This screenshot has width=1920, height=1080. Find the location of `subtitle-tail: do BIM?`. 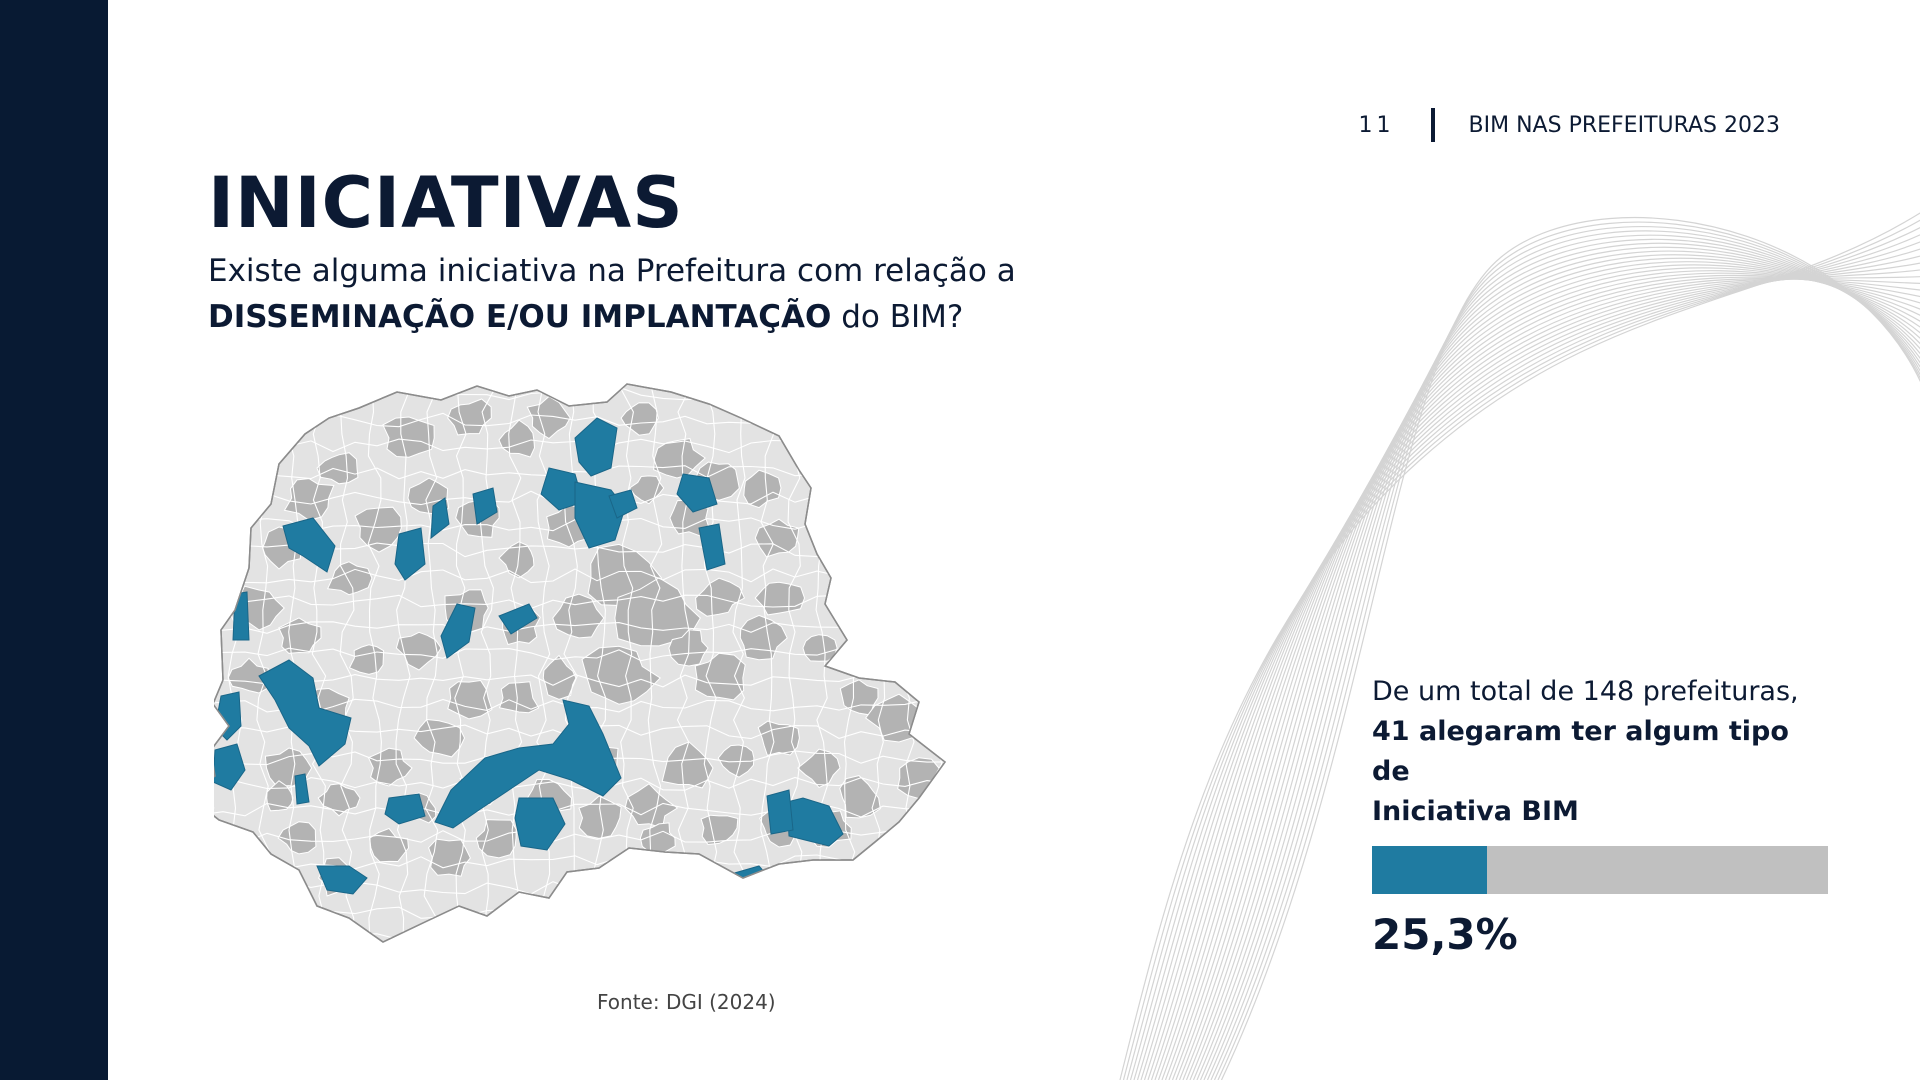

subtitle-tail: do BIM? is located at coordinates (897, 317).